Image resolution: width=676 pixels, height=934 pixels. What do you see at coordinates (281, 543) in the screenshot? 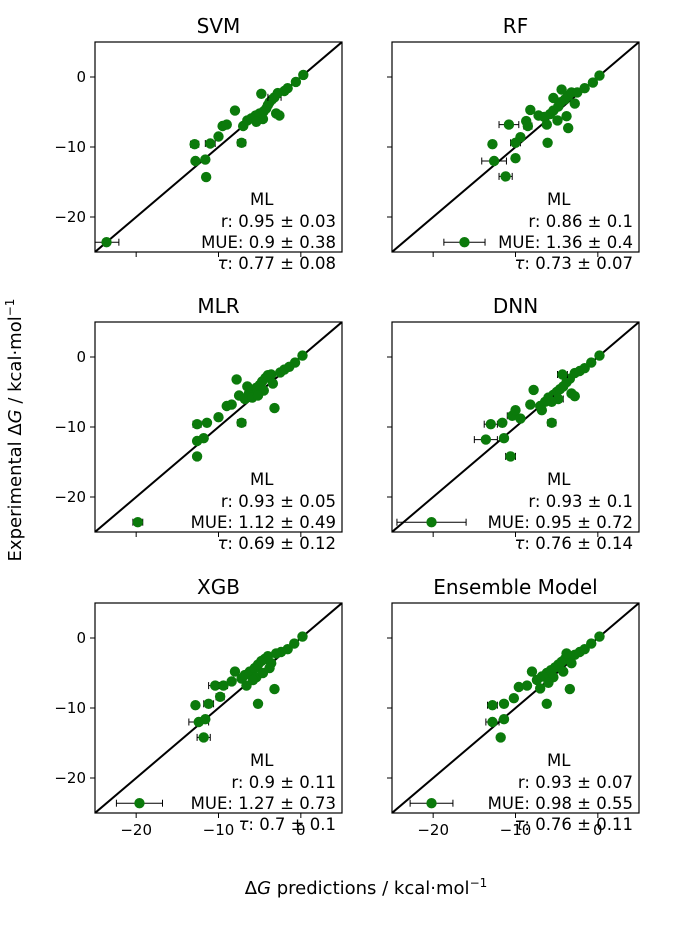
I see `tau-value: : 0.69 ± 0.12` at bounding box center [281, 543].